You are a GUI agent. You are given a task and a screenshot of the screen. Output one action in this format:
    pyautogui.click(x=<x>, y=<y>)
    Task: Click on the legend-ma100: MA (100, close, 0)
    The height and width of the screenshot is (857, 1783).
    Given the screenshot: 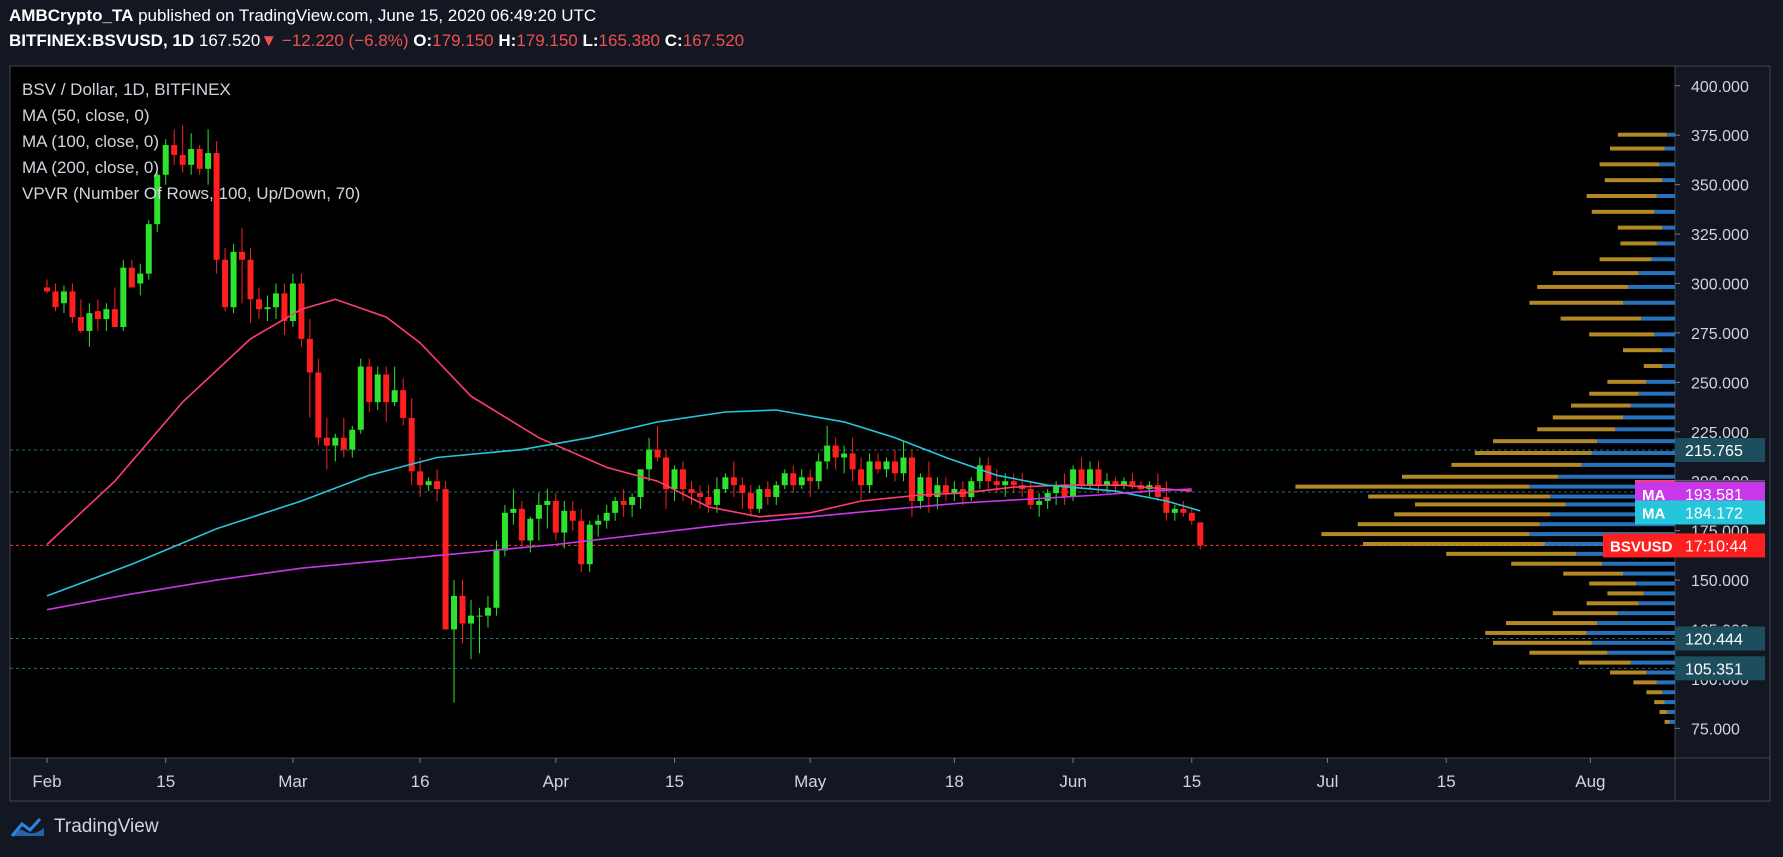 What is the action you would take?
    pyautogui.click(x=91, y=141)
    